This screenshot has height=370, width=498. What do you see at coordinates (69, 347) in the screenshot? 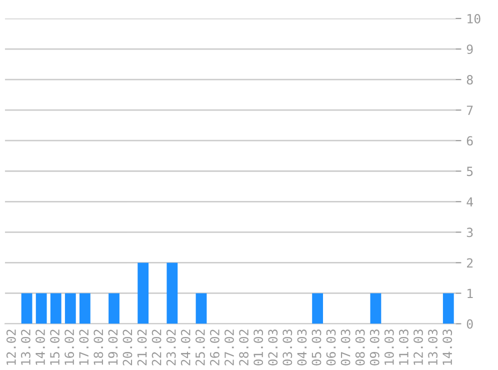
I see `x-tick-label: 16.02` at bounding box center [69, 347].